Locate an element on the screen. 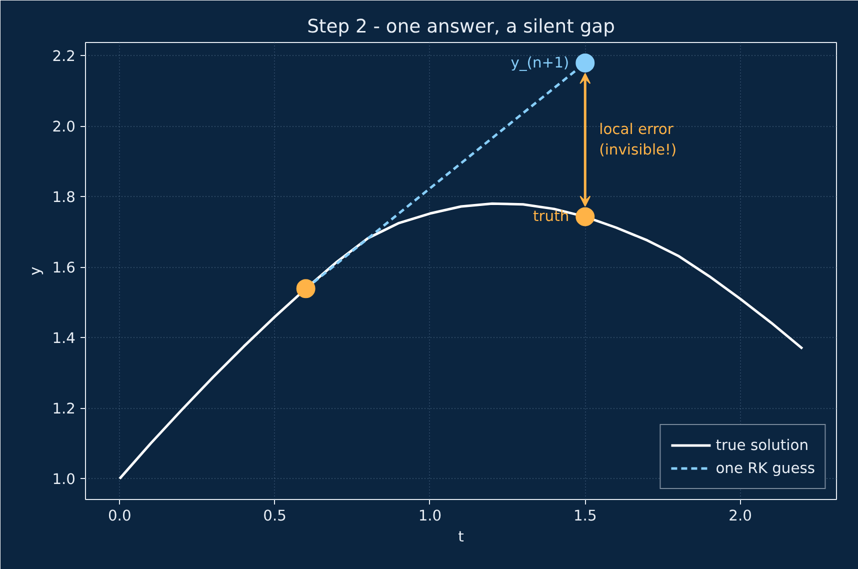  y-tick-label: 2.2 is located at coordinates (64, 57).